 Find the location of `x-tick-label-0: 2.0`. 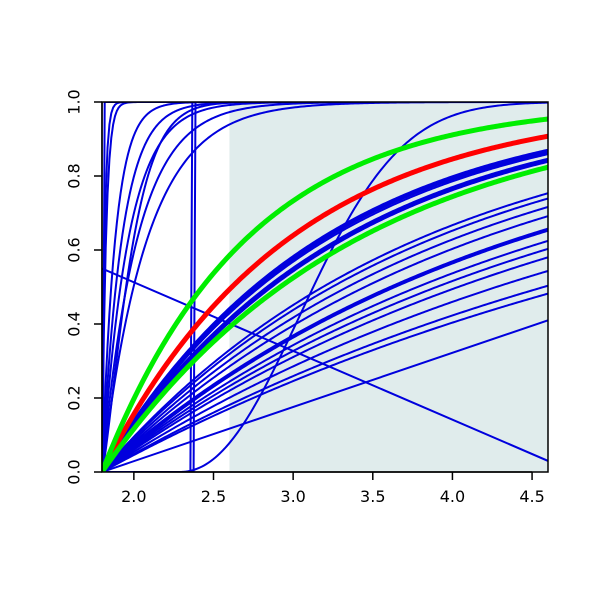

x-tick-label-0: 2.0 is located at coordinates (133, 496).